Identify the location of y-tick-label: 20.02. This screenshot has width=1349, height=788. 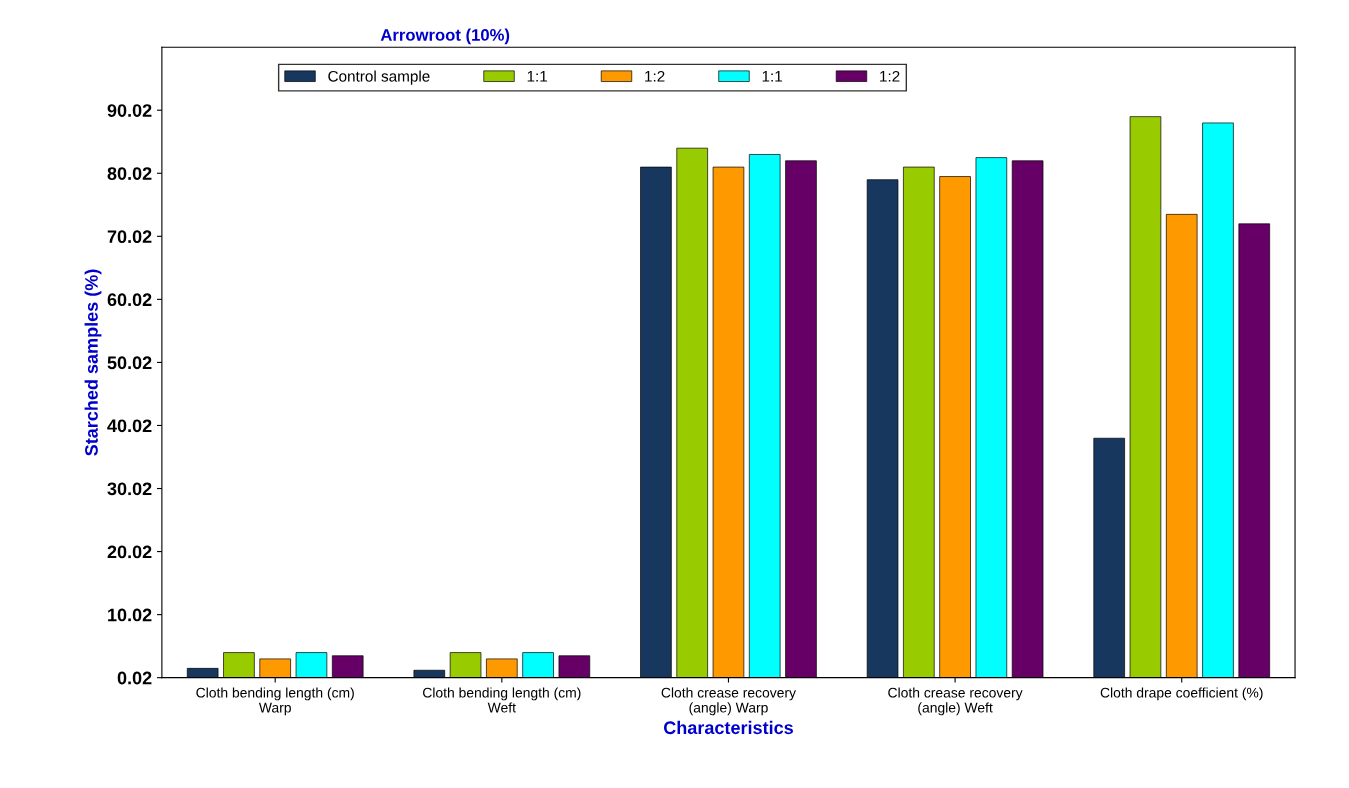
(129, 552).